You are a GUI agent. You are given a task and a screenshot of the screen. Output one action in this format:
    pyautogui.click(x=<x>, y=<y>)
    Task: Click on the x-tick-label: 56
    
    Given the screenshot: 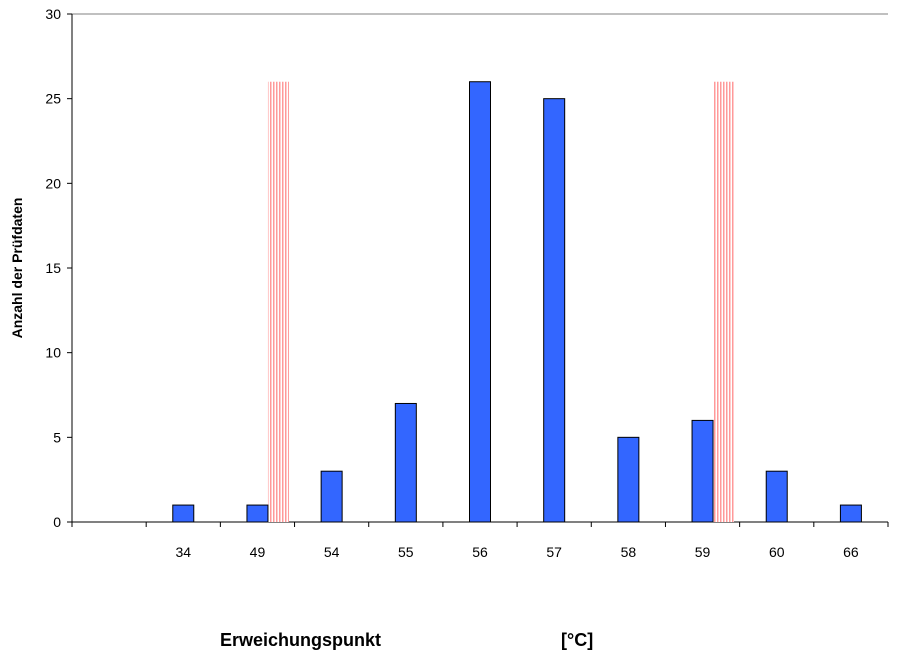 What is the action you would take?
    pyautogui.click(x=480, y=552)
    